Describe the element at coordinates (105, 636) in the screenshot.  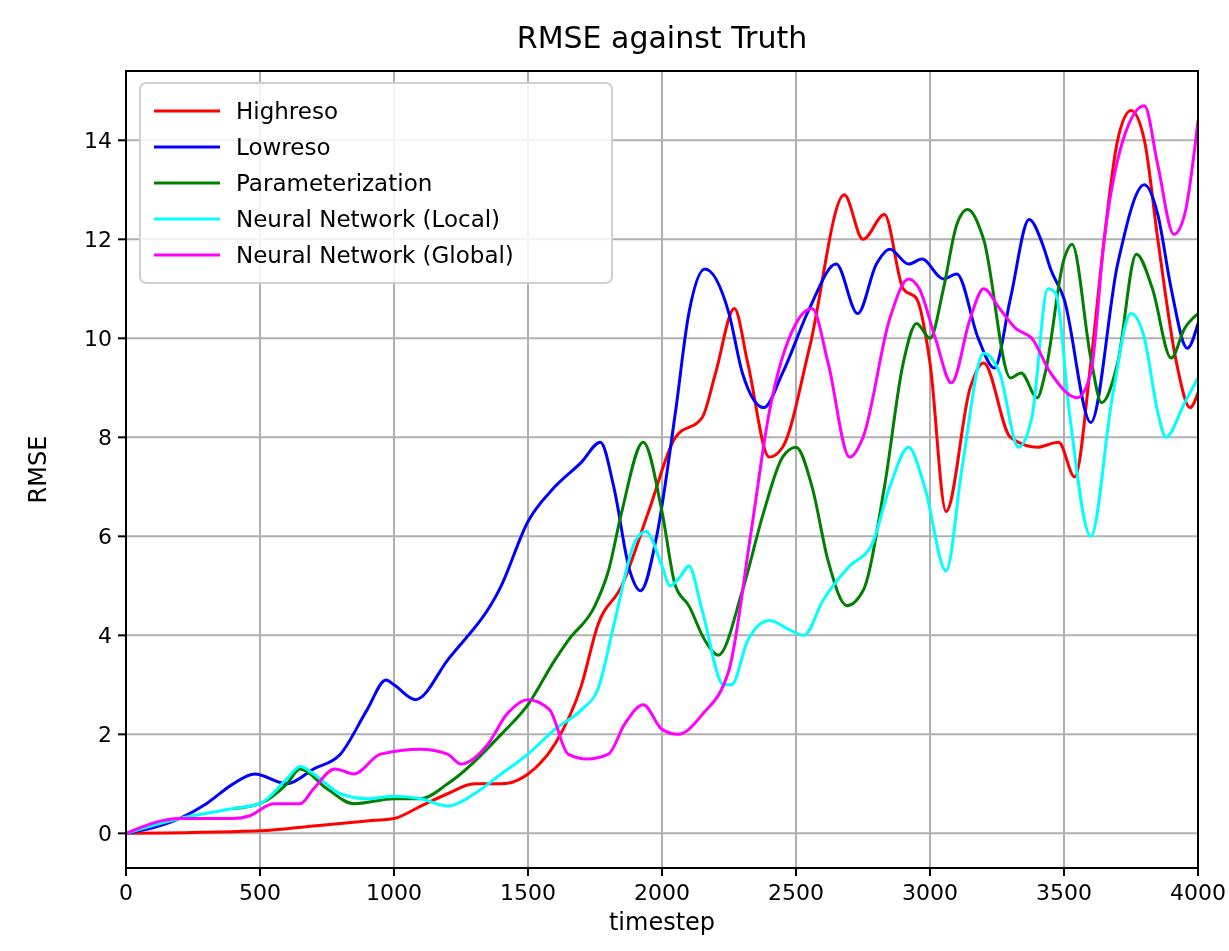
I see `y-tick-label: 4` at that location.